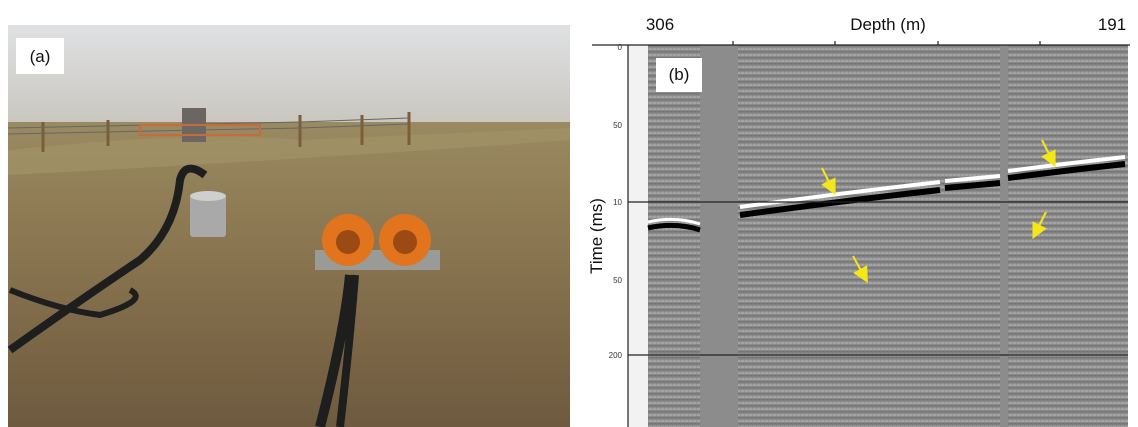  I want to click on y-tick-label: 200, so click(616, 355).